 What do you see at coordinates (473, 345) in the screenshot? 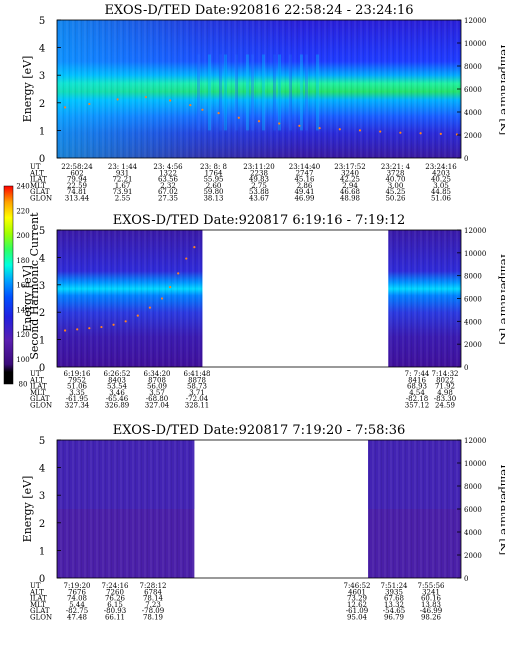
I see `y2-tick-label: 2000` at bounding box center [473, 345].